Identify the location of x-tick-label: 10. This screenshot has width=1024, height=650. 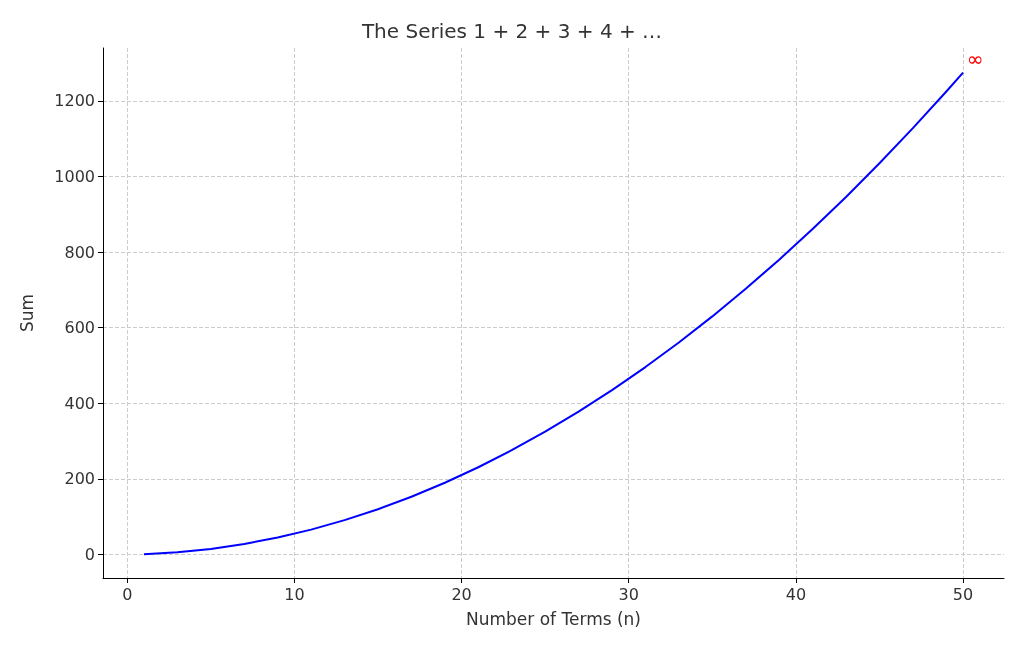
(294, 594).